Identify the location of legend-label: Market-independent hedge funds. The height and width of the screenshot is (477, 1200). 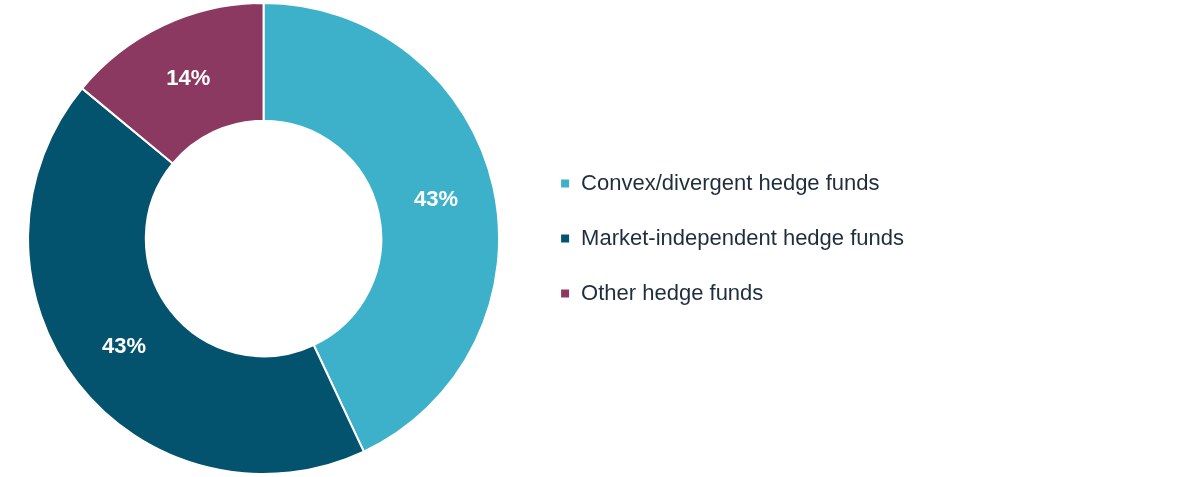
(743, 237).